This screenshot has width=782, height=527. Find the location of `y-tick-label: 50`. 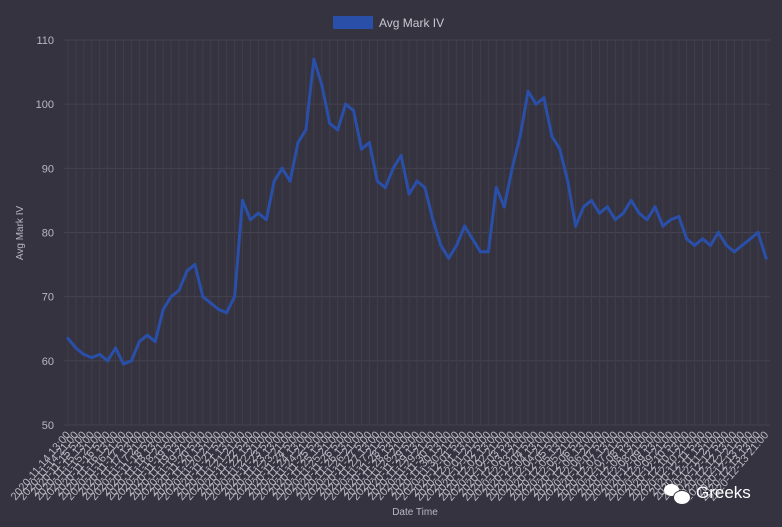

y-tick-label: 50 is located at coordinates (48, 426).